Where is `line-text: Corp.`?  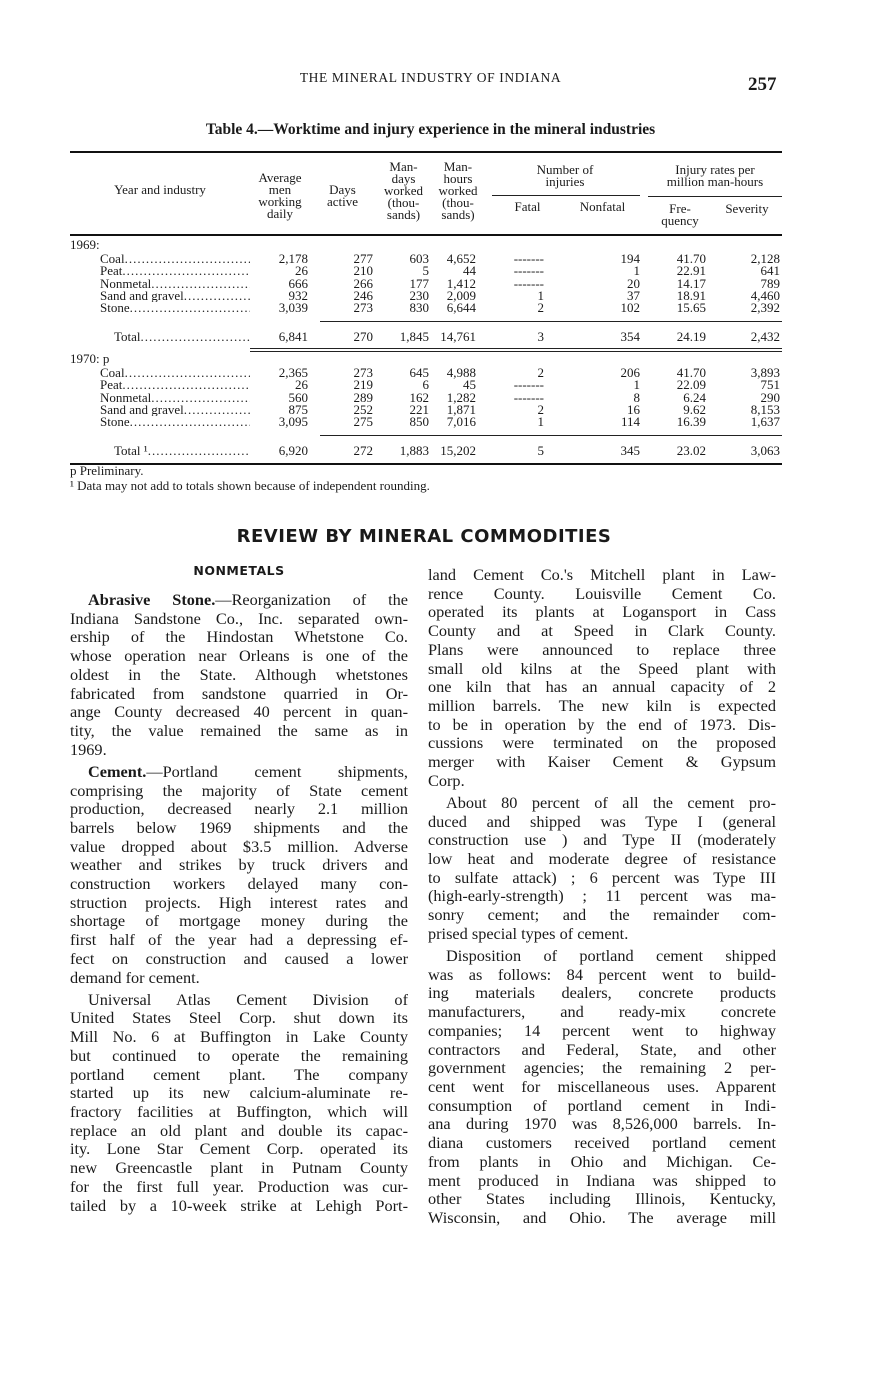 line-text: Corp. is located at coordinates (446, 780).